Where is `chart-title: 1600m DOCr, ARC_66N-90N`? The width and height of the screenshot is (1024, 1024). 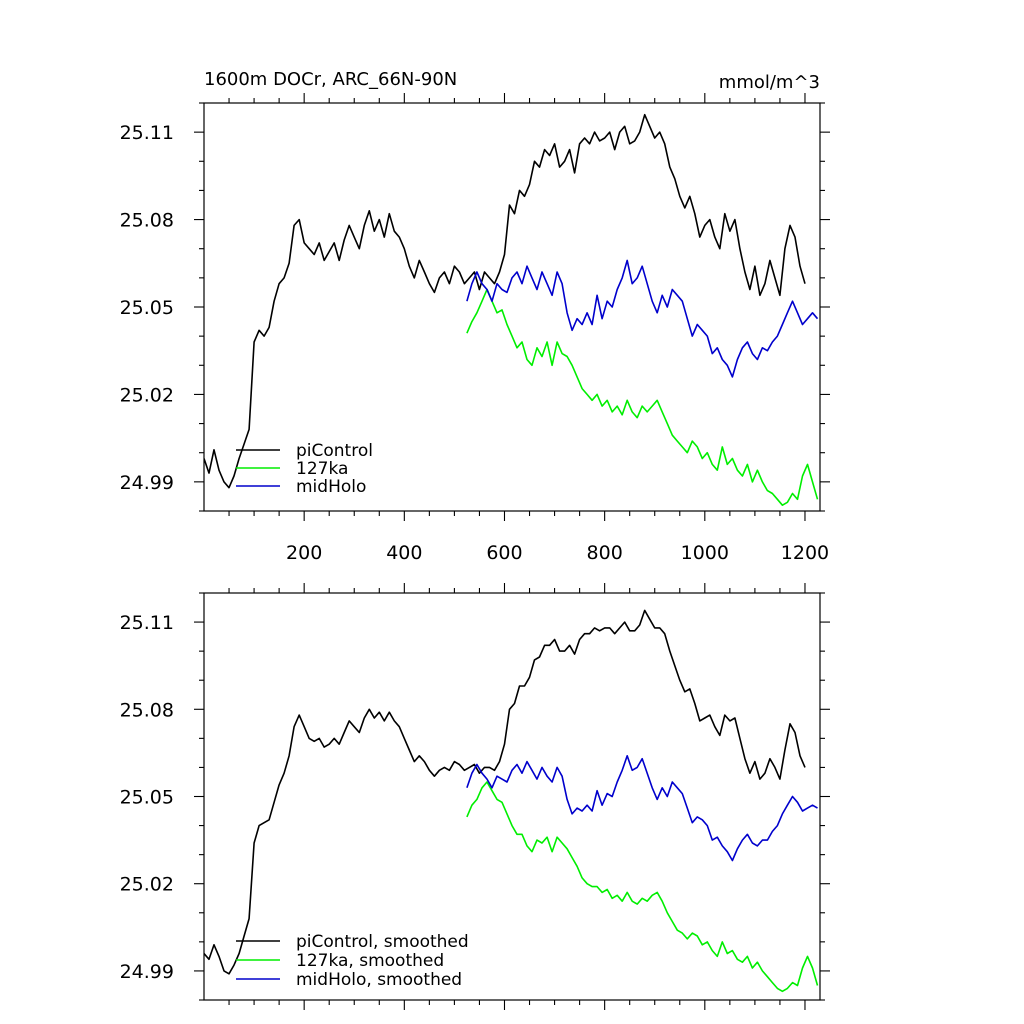 chart-title: 1600m DOCr, ARC_66N-90N is located at coordinates (330, 79).